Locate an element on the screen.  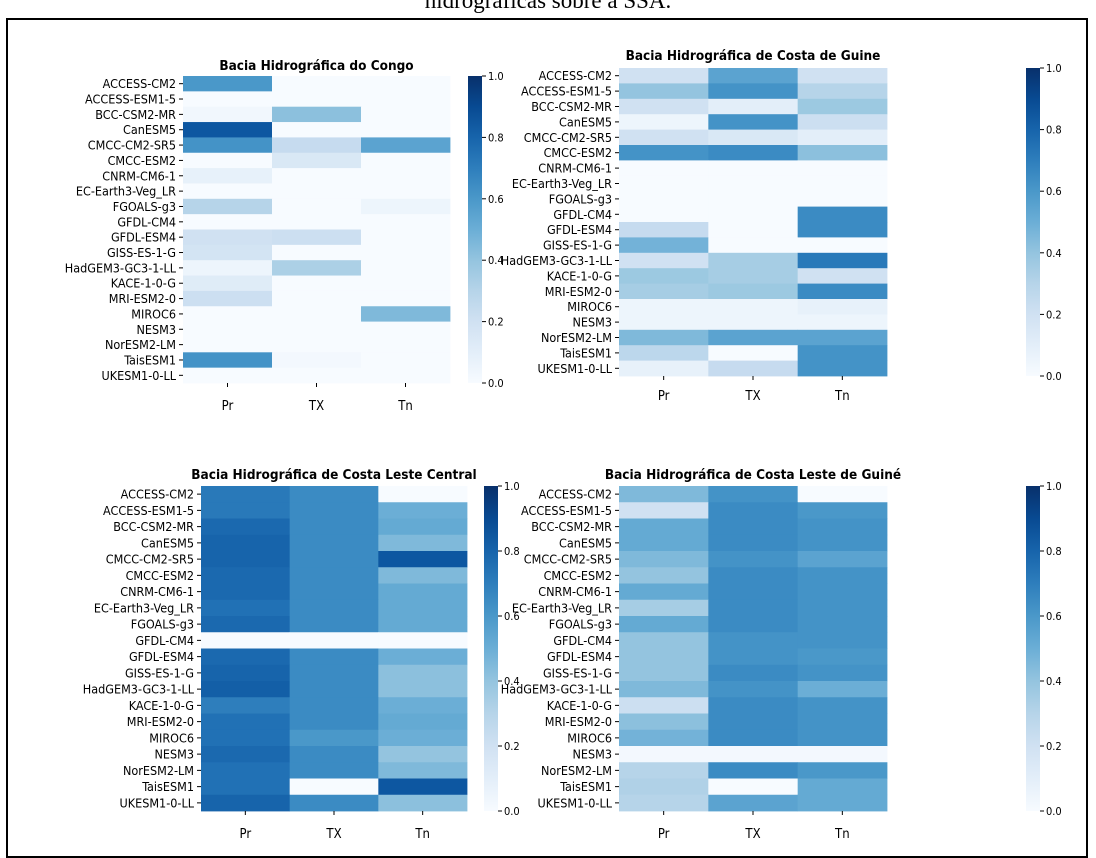
colorbar-tick-label: 1.0 is located at coordinates (1054, 486).